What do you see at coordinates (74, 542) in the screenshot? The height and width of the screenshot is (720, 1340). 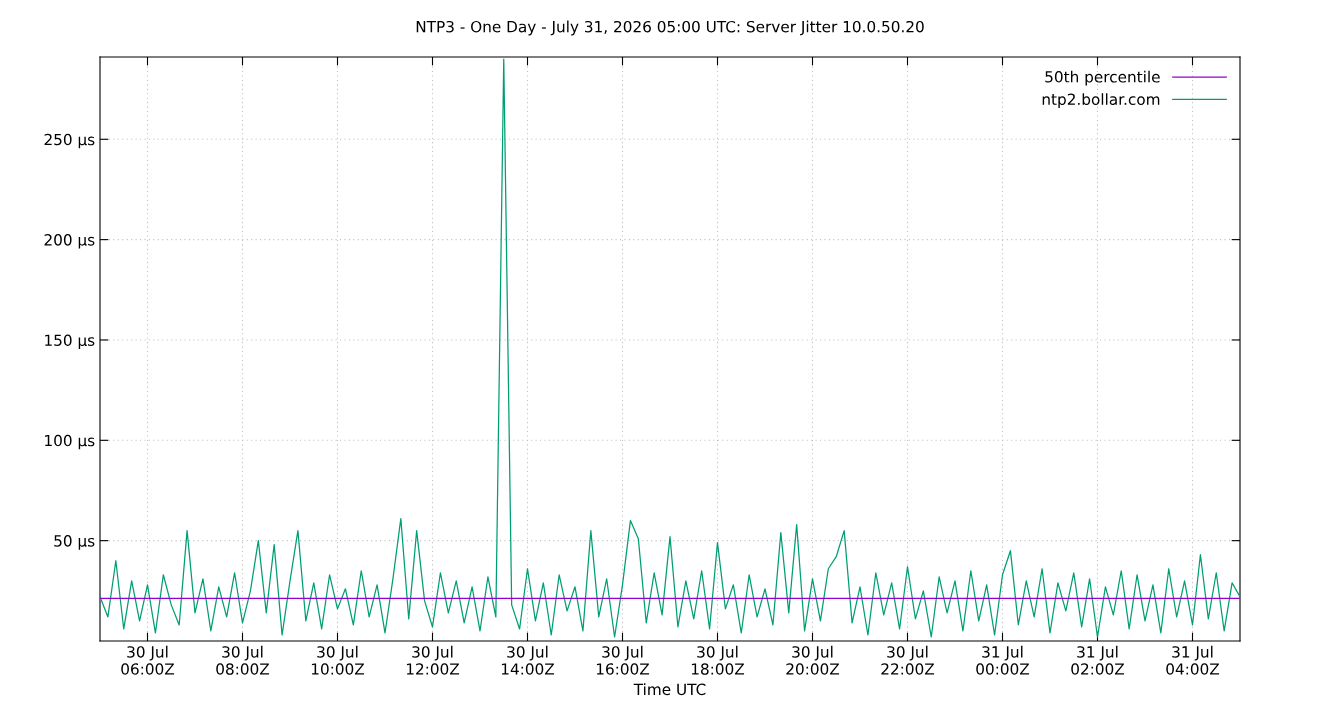 I see `y-tick-label: 50 µs` at bounding box center [74, 542].